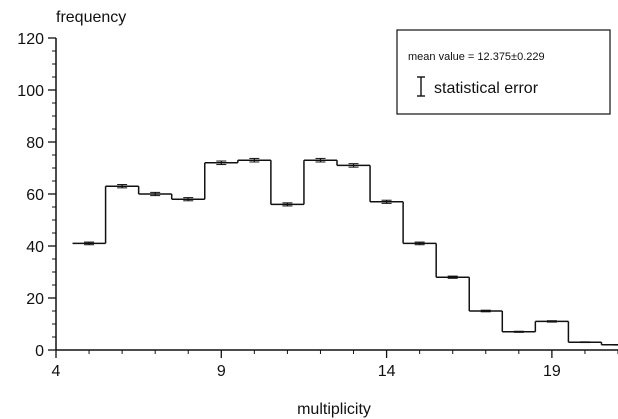 The width and height of the screenshot is (618, 419). What do you see at coordinates (35, 143) in the screenshot?
I see `y-tick-label: 80` at bounding box center [35, 143].